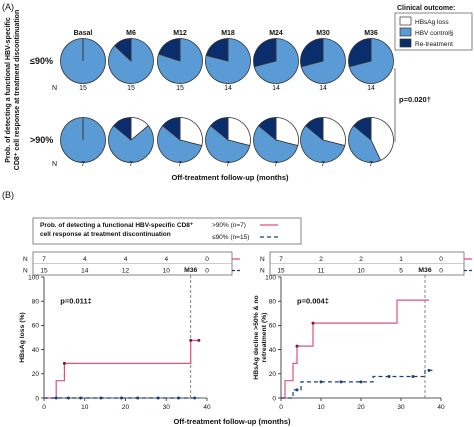 The height and width of the screenshot is (427, 474). What do you see at coordinates (256, 337) in the screenshot?
I see `km-ylabel-line: HBsAg decline >50% & no` at bounding box center [256, 337].